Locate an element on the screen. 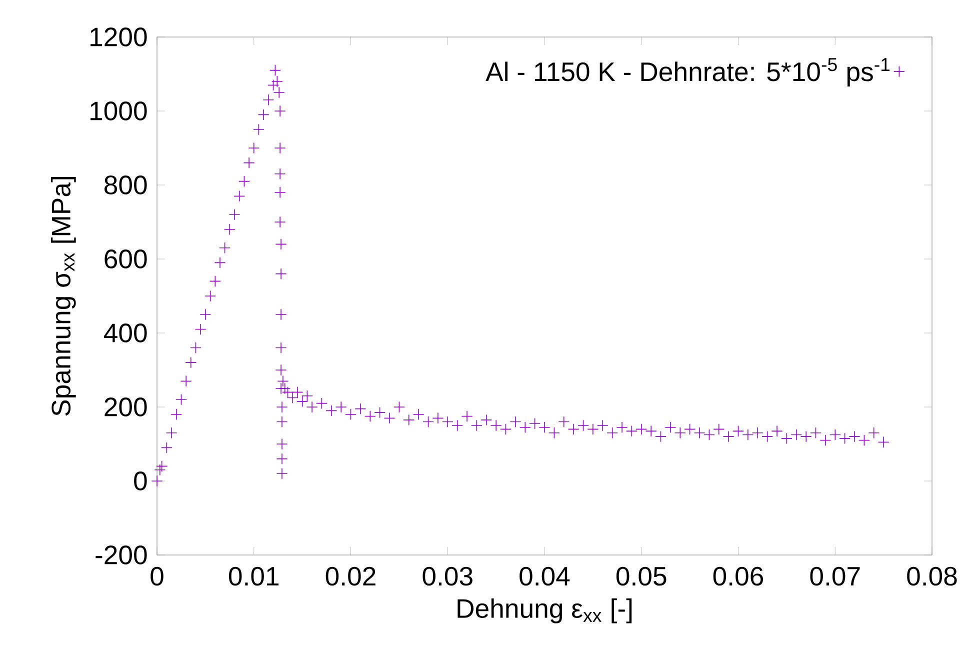  x-tick-label: 0.01 is located at coordinates (253, 576).